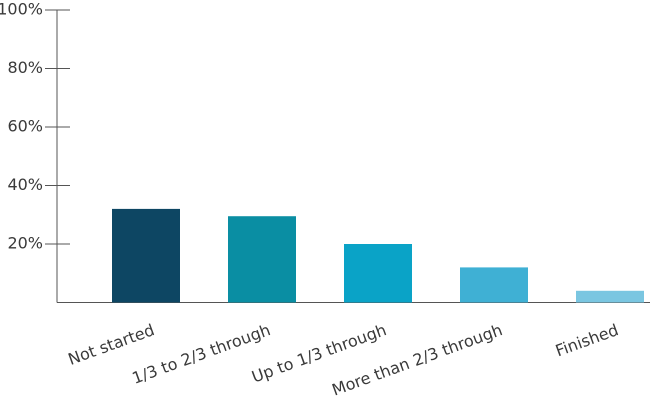 The width and height of the screenshot is (650, 412). What do you see at coordinates (25, 243) in the screenshot?
I see `y-tick-label: 20%` at bounding box center [25, 243].